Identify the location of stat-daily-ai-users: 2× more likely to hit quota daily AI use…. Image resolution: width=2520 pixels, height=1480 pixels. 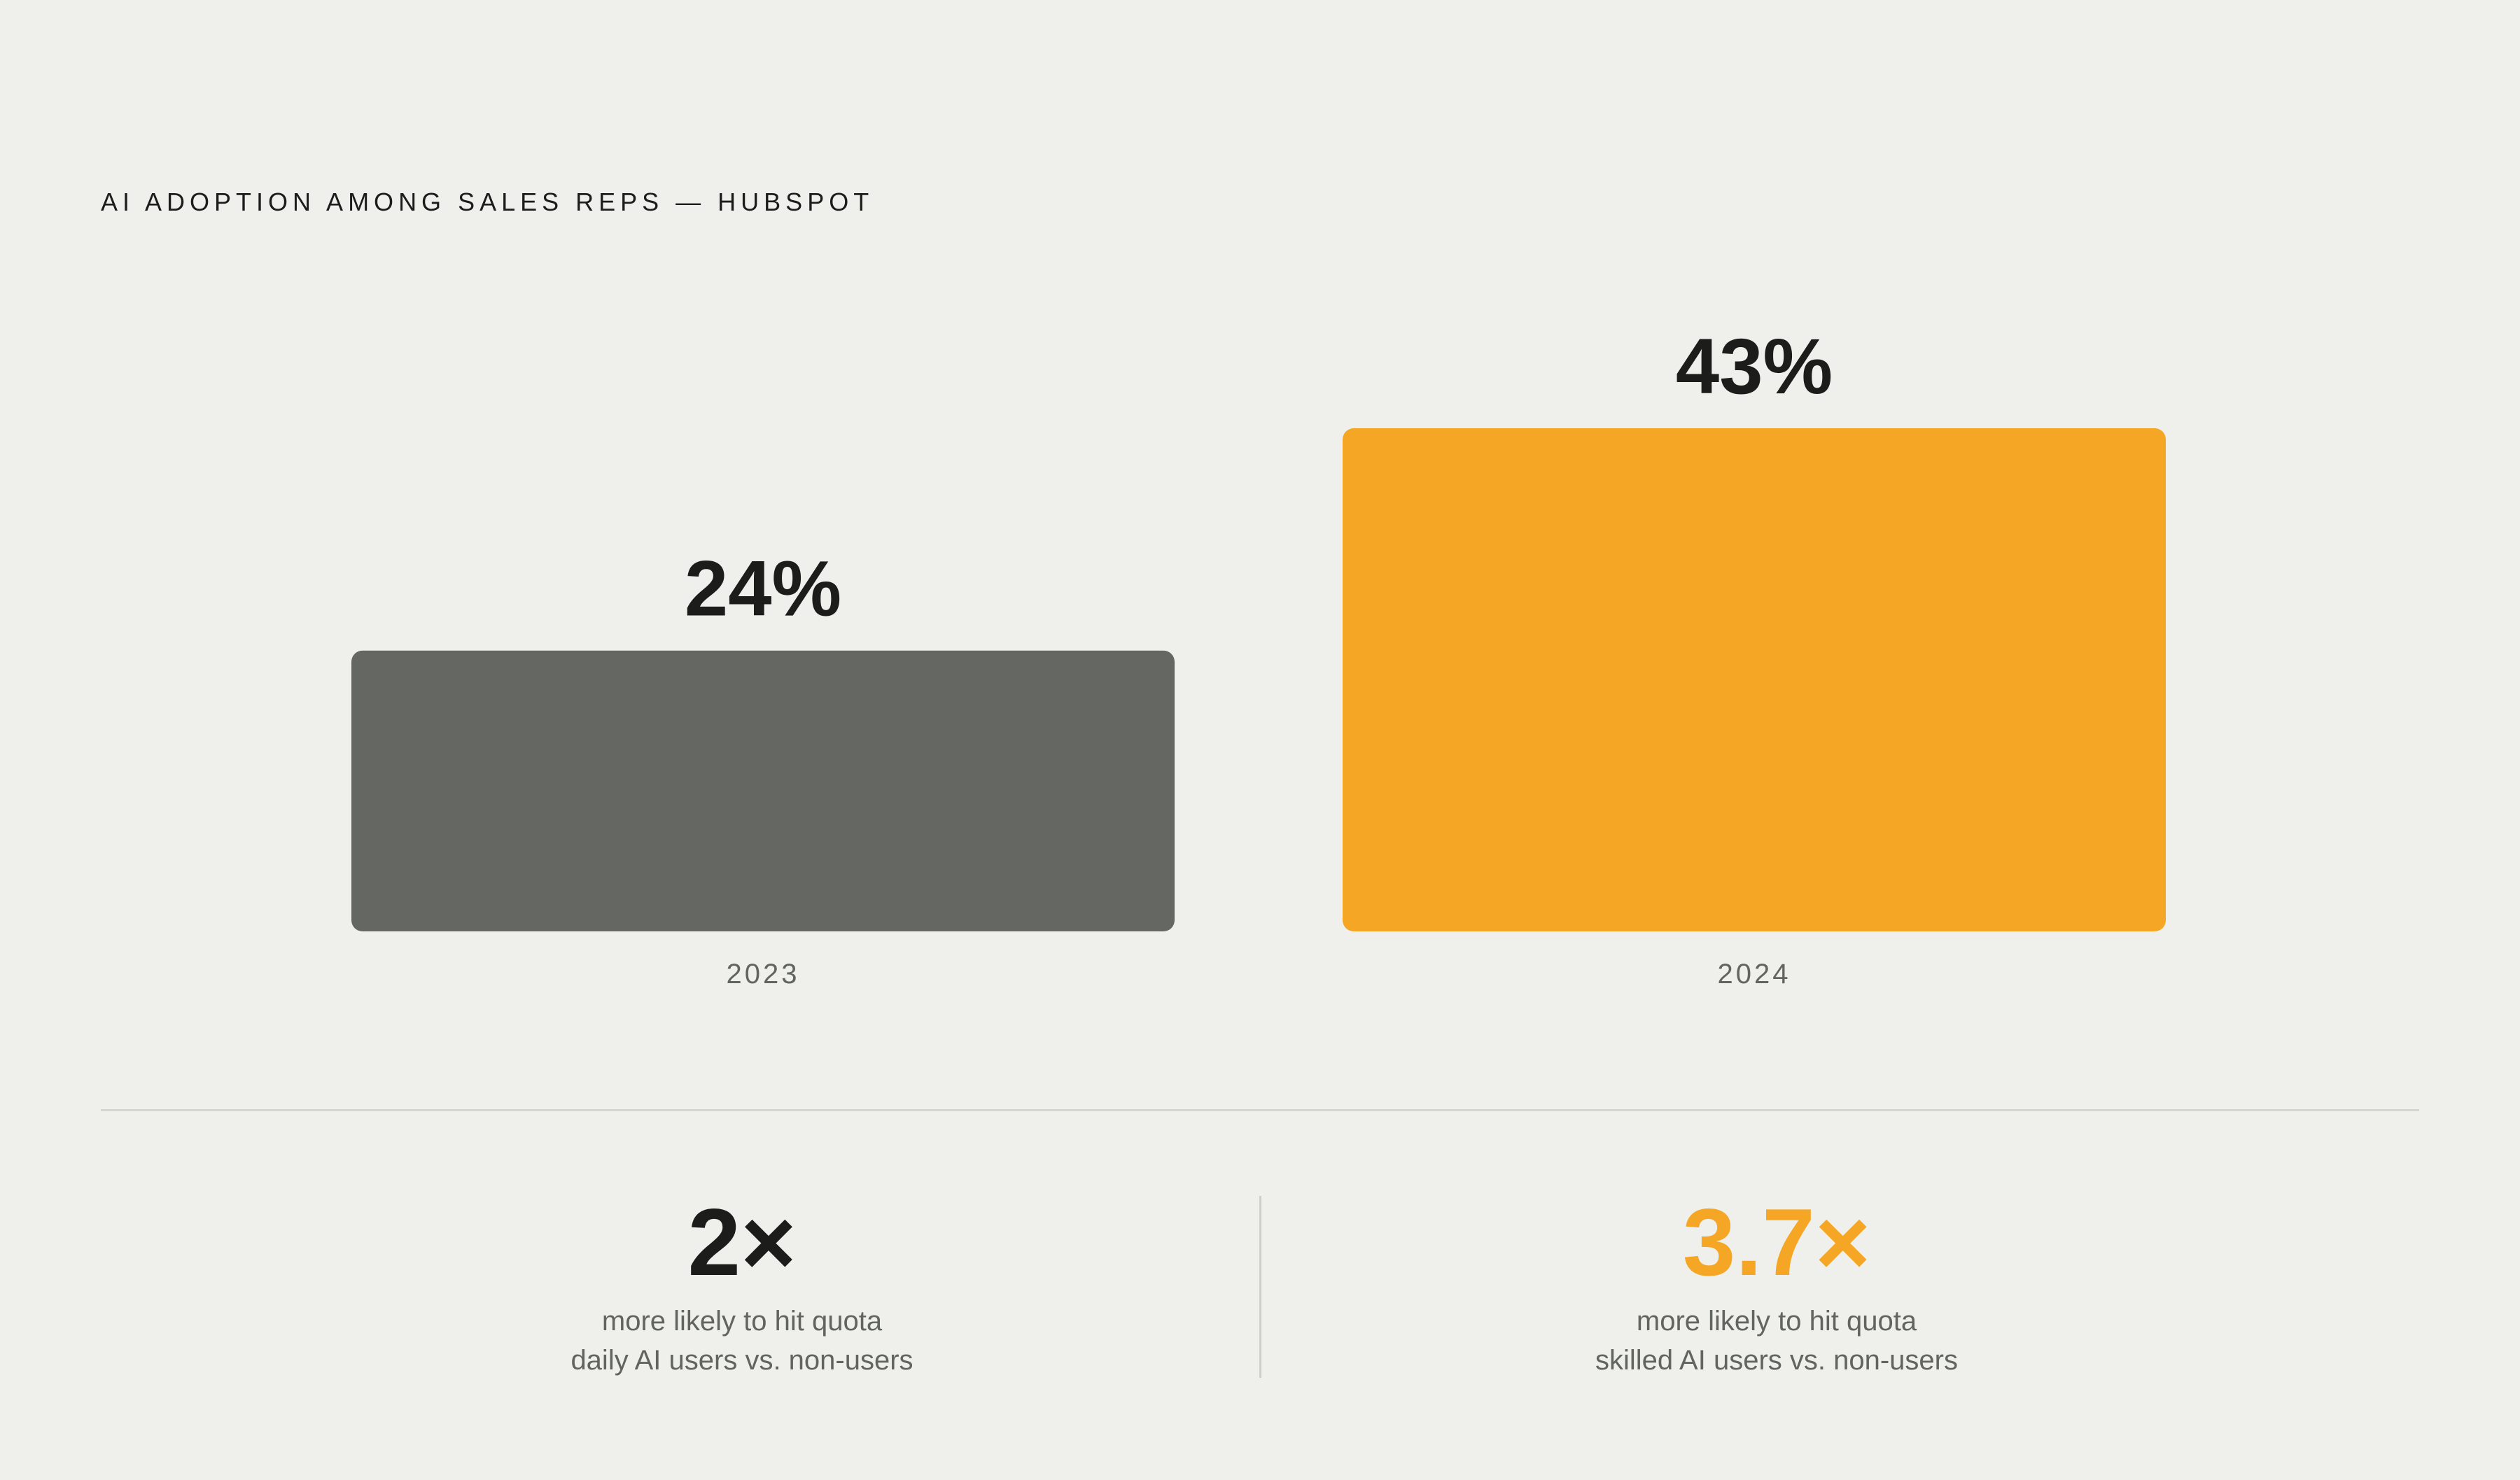
(742, 1281).